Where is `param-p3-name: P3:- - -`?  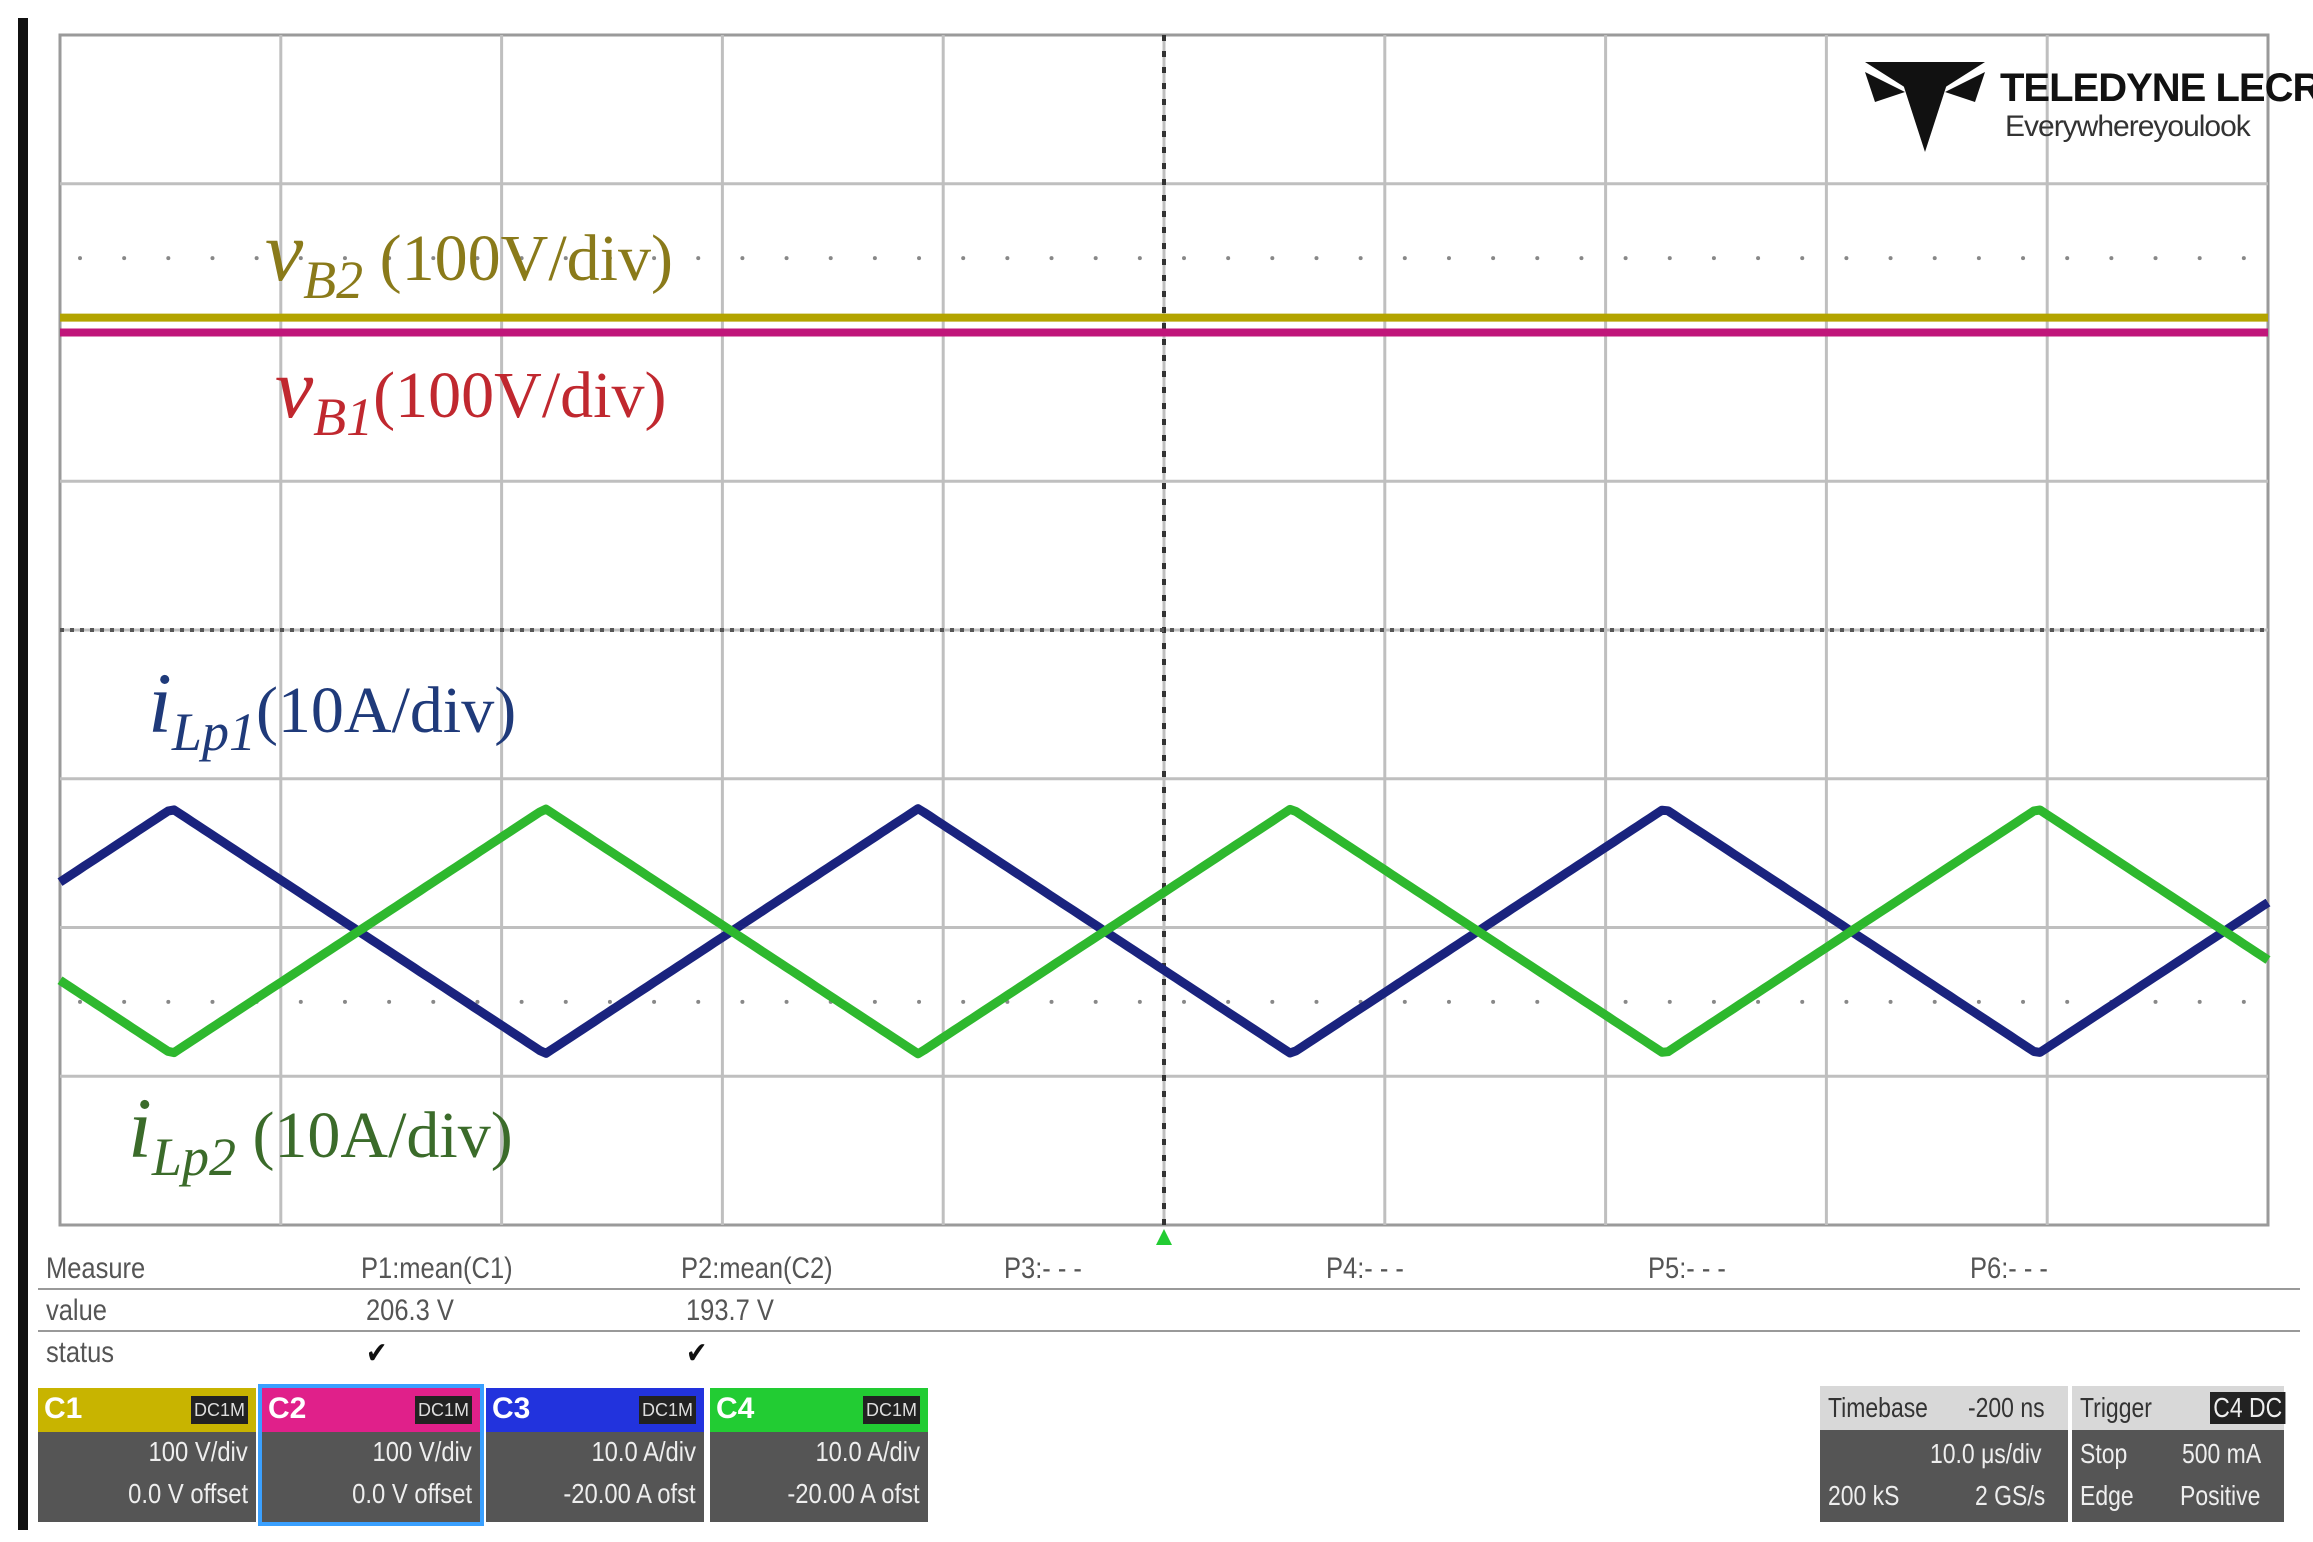 param-p3-name: P3:- - - is located at coordinates (1043, 1268).